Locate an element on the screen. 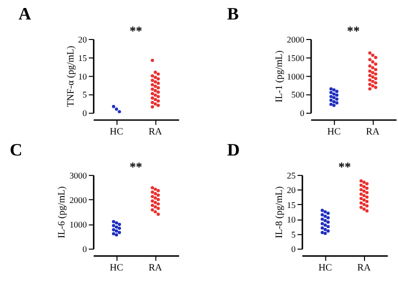  chart-title: D is located at coordinates (233, 150).